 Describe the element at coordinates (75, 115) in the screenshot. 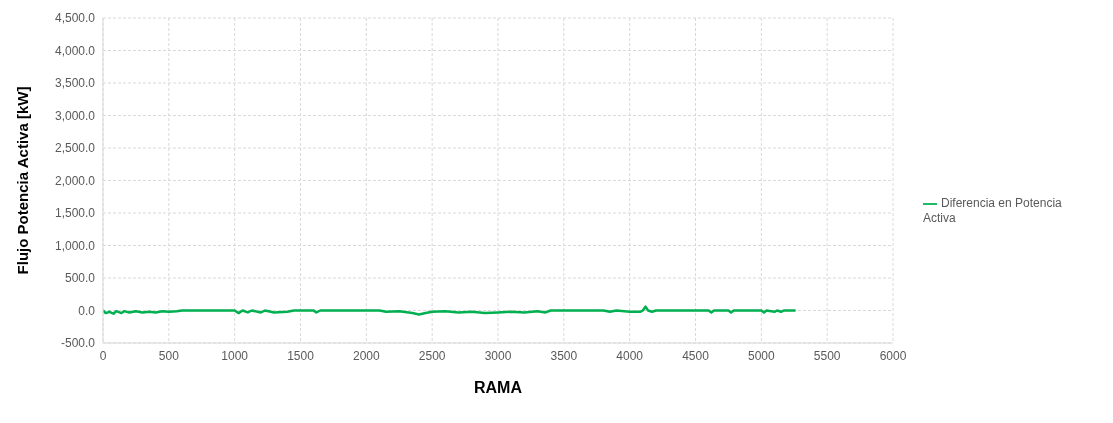

I see `y-tick-label: 3,000.0` at that location.